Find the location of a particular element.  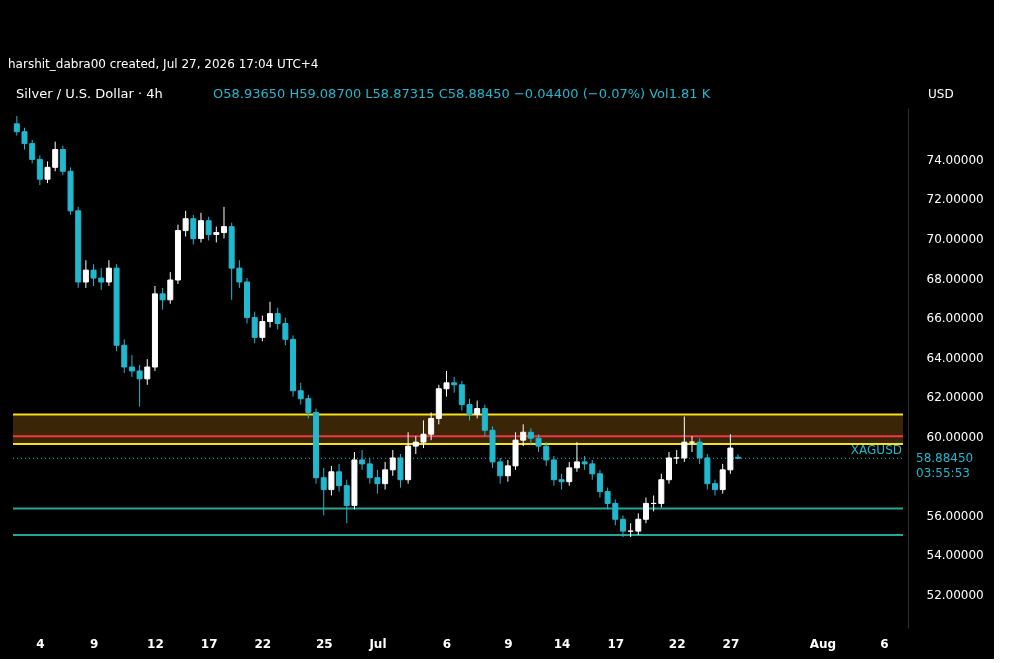

y-tick-label: 56.00000 is located at coordinates (955, 515).